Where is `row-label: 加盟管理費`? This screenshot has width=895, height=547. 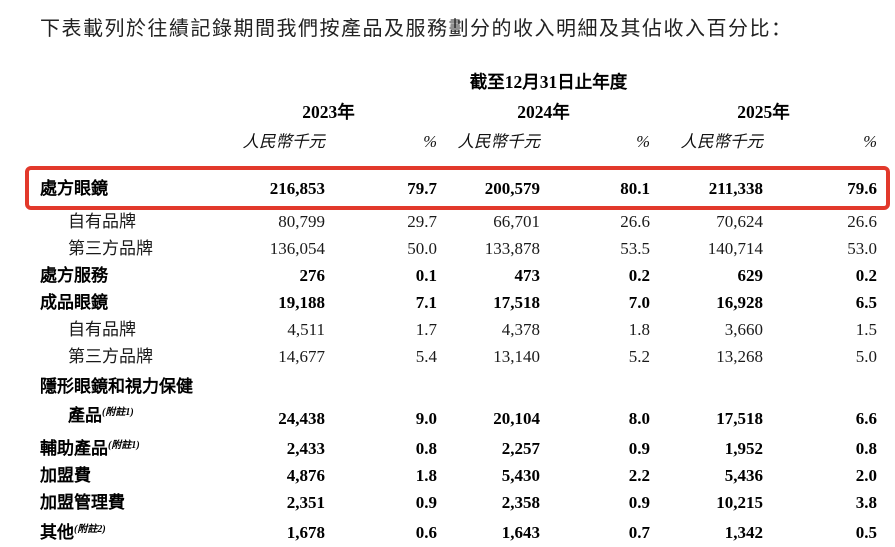 row-label: 加盟管理費 is located at coordinates (82, 502).